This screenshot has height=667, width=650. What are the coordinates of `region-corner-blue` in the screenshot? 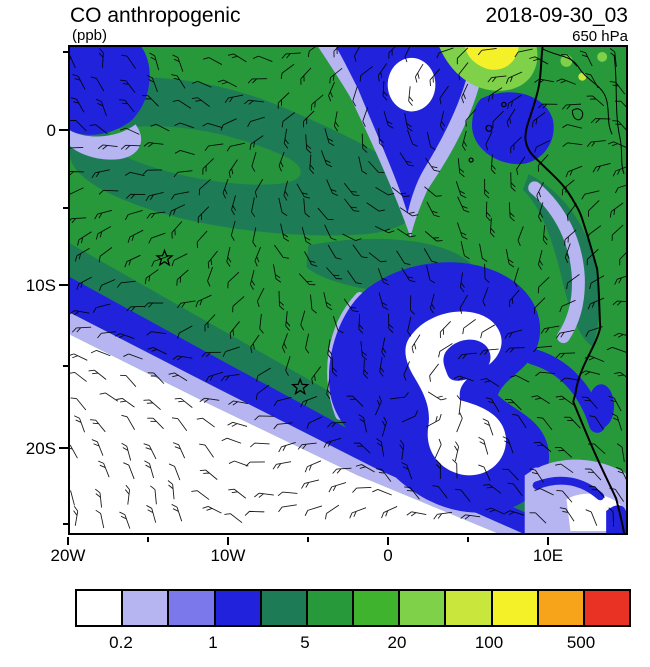 It's located at (616, 519).